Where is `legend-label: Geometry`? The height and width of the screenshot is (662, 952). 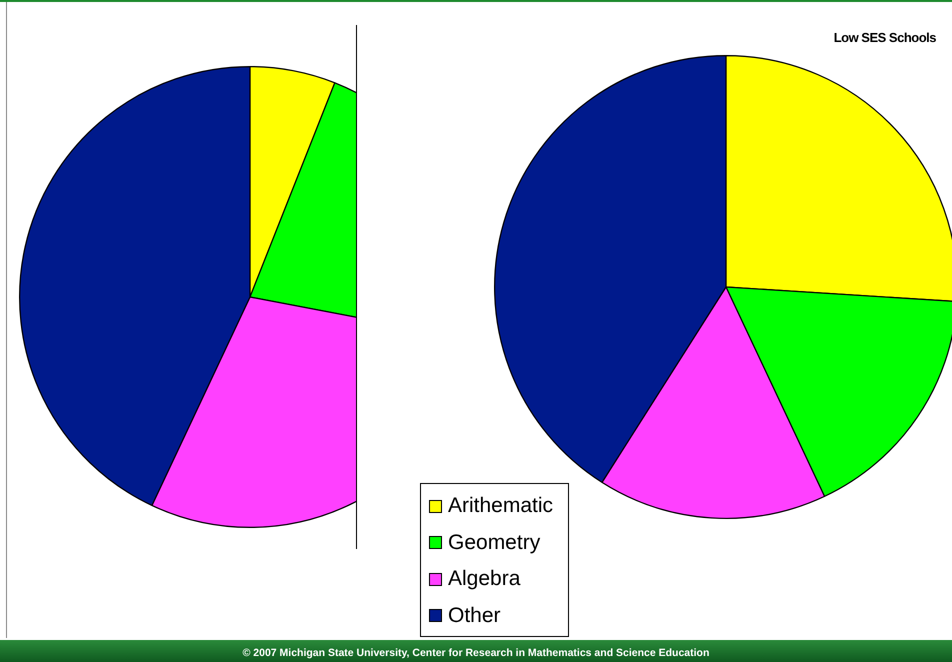 legend-label: Geometry is located at coordinates (494, 542).